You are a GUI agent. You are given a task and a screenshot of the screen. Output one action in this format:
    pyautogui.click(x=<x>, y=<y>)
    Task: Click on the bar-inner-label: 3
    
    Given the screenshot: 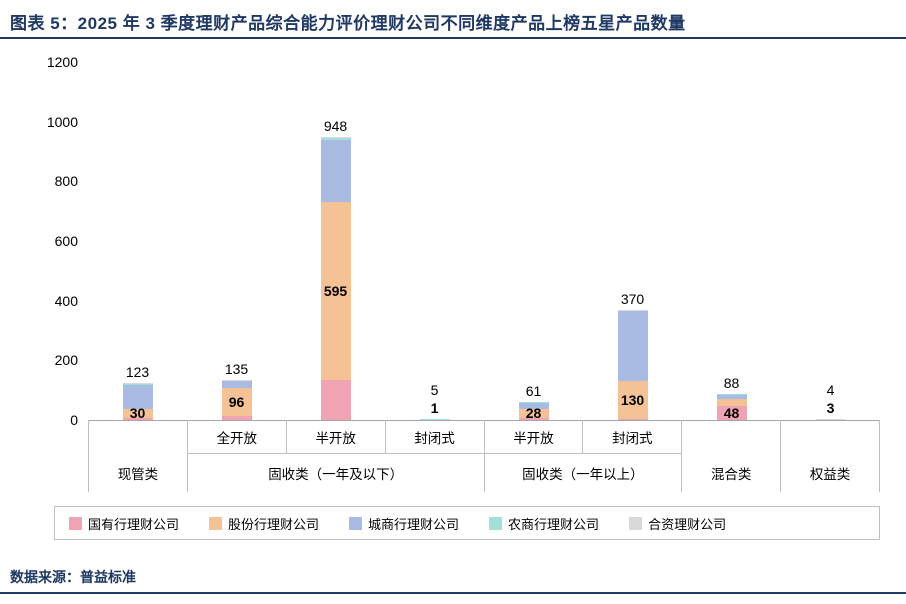 What is the action you would take?
    pyautogui.click(x=830, y=407)
    